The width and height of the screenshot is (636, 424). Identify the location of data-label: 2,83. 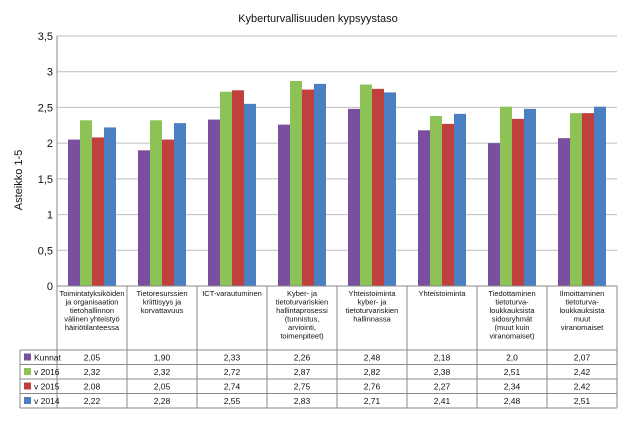
(302, 401).